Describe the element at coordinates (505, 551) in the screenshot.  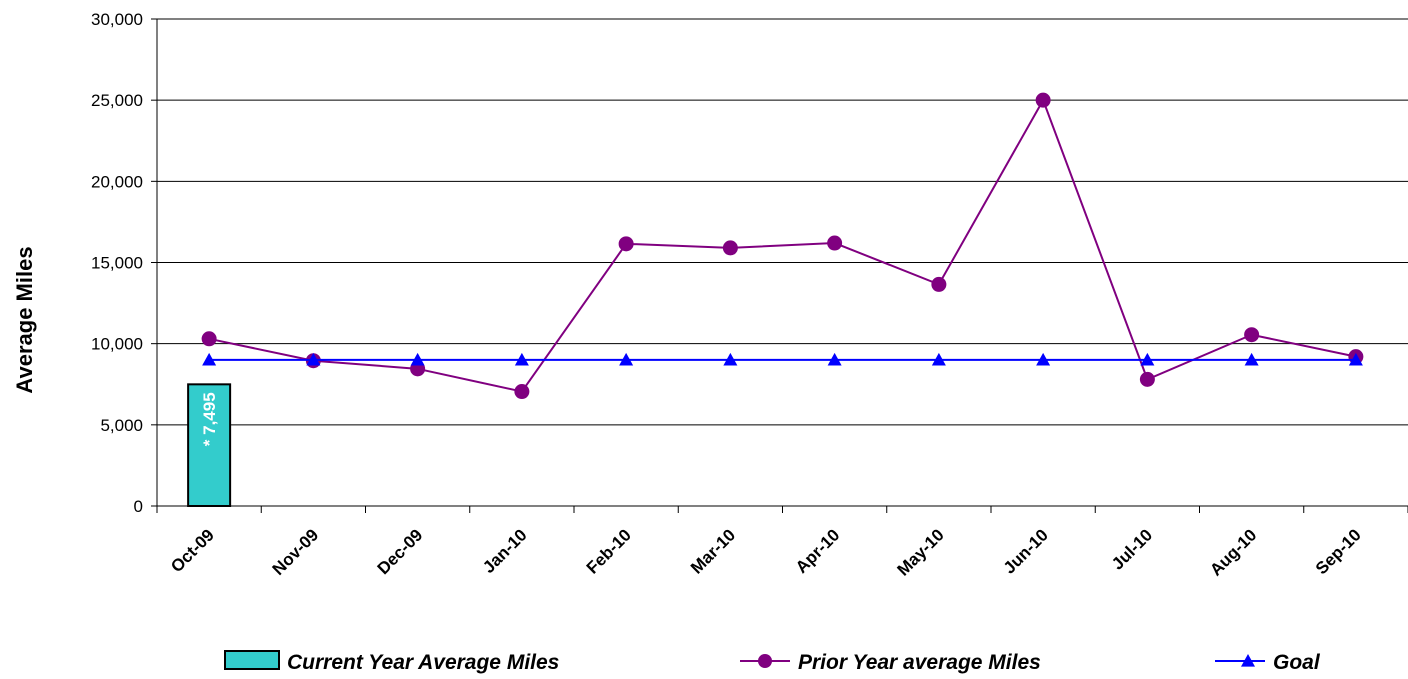
I see `x-tick-label: Jan-10` at that location.